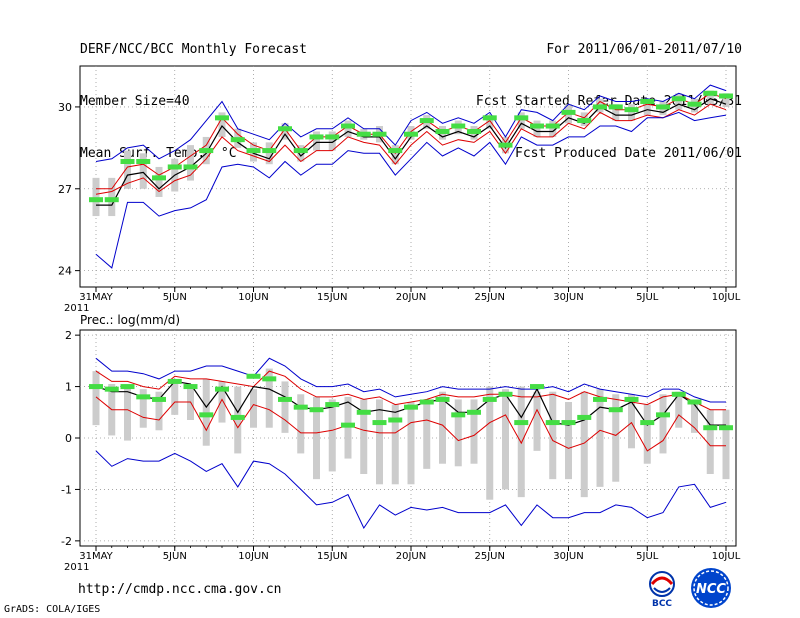  I want to click on y-tick-label: 27, so click(65, 189).